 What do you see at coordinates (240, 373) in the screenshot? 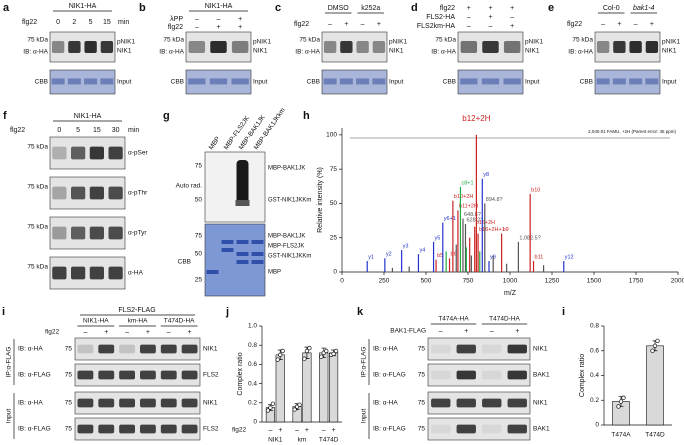
I see `y-axis-label: Complex ratio` at bounding box center [240, 373].